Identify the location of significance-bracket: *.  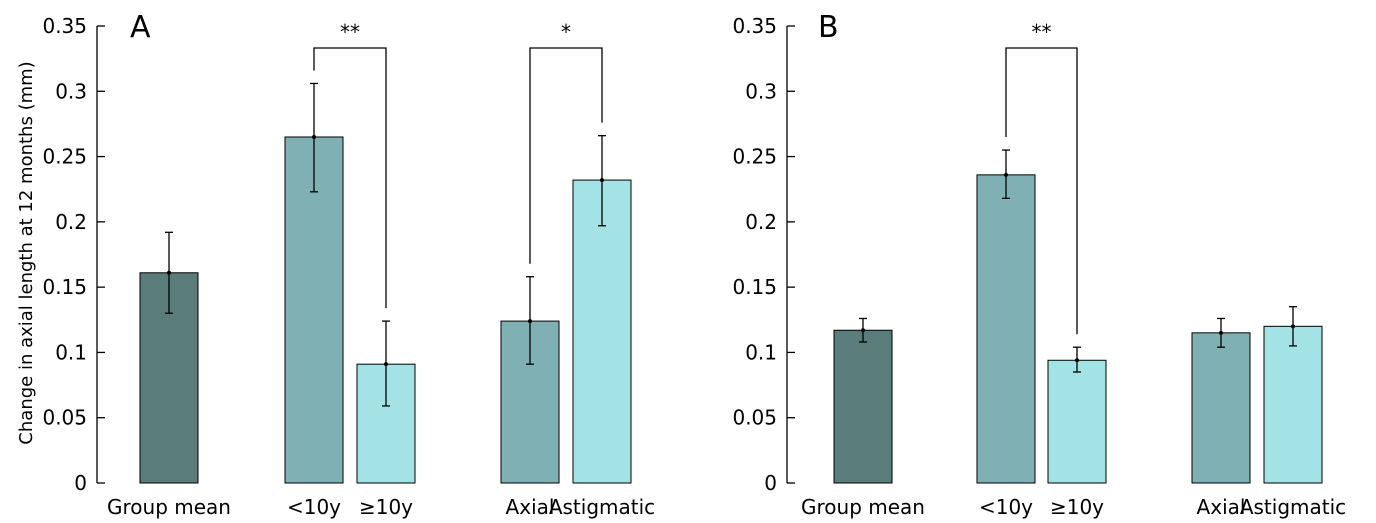
(566, 142).